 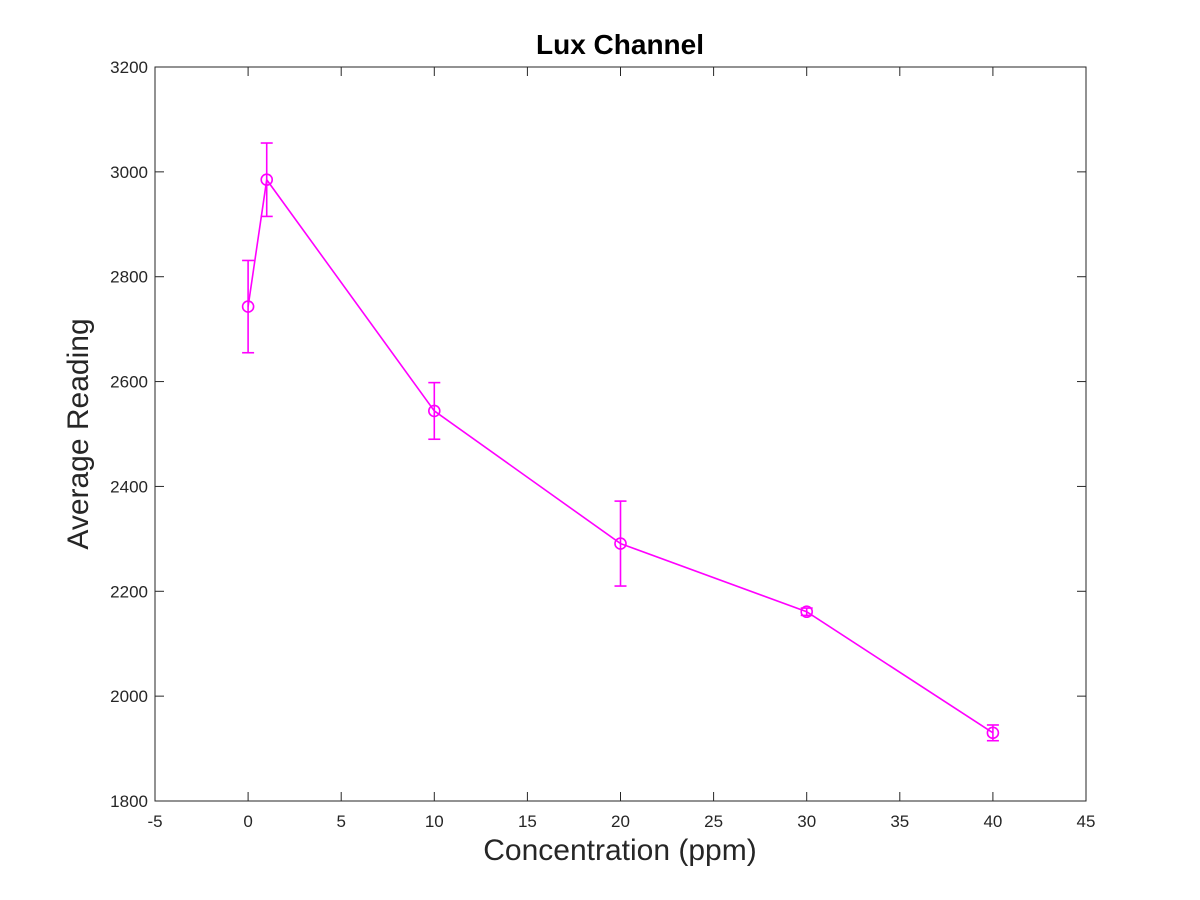 I want to click on x-axis-label: Concentration (ppm), so click(x=619, y=850).